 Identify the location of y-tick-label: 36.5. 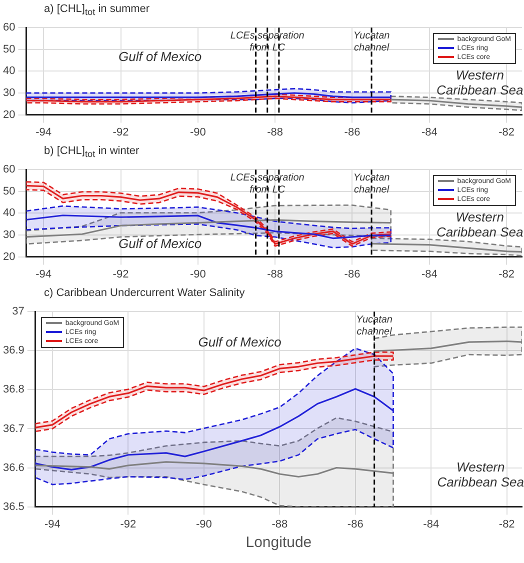
(13, 506).